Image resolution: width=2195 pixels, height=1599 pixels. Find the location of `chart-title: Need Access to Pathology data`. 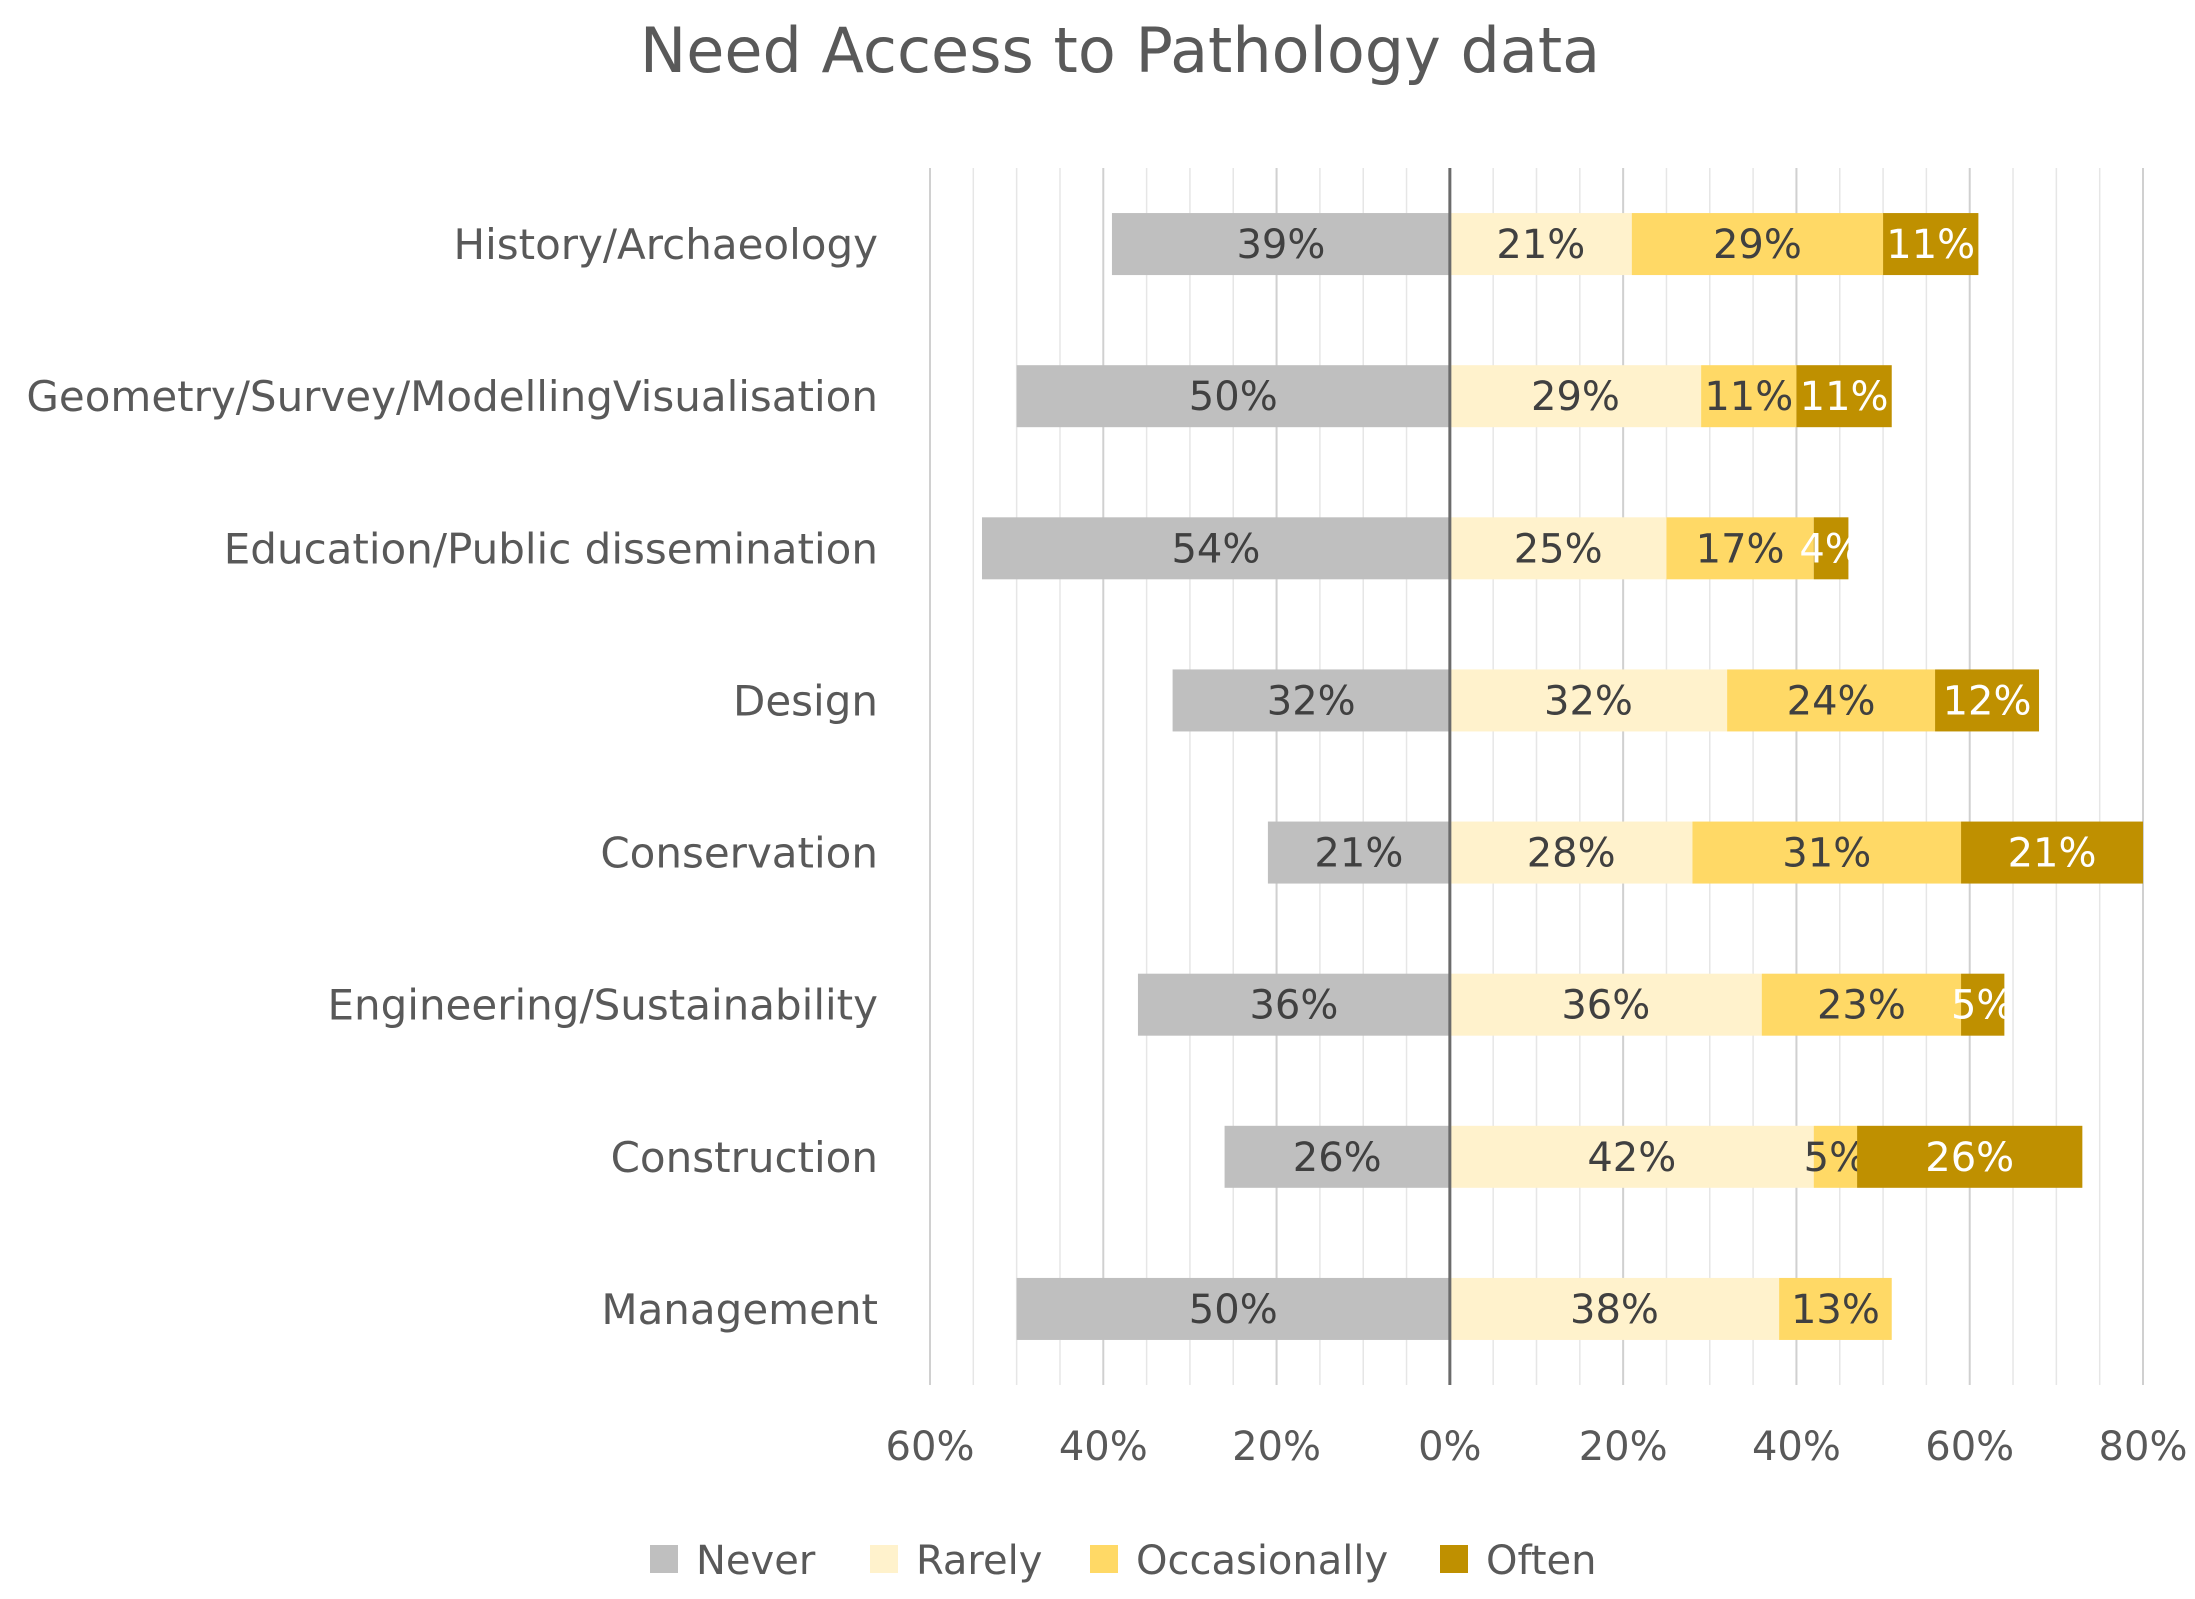

chart-title: Need Access to Pathology data is located at coordinates (1120, 50).